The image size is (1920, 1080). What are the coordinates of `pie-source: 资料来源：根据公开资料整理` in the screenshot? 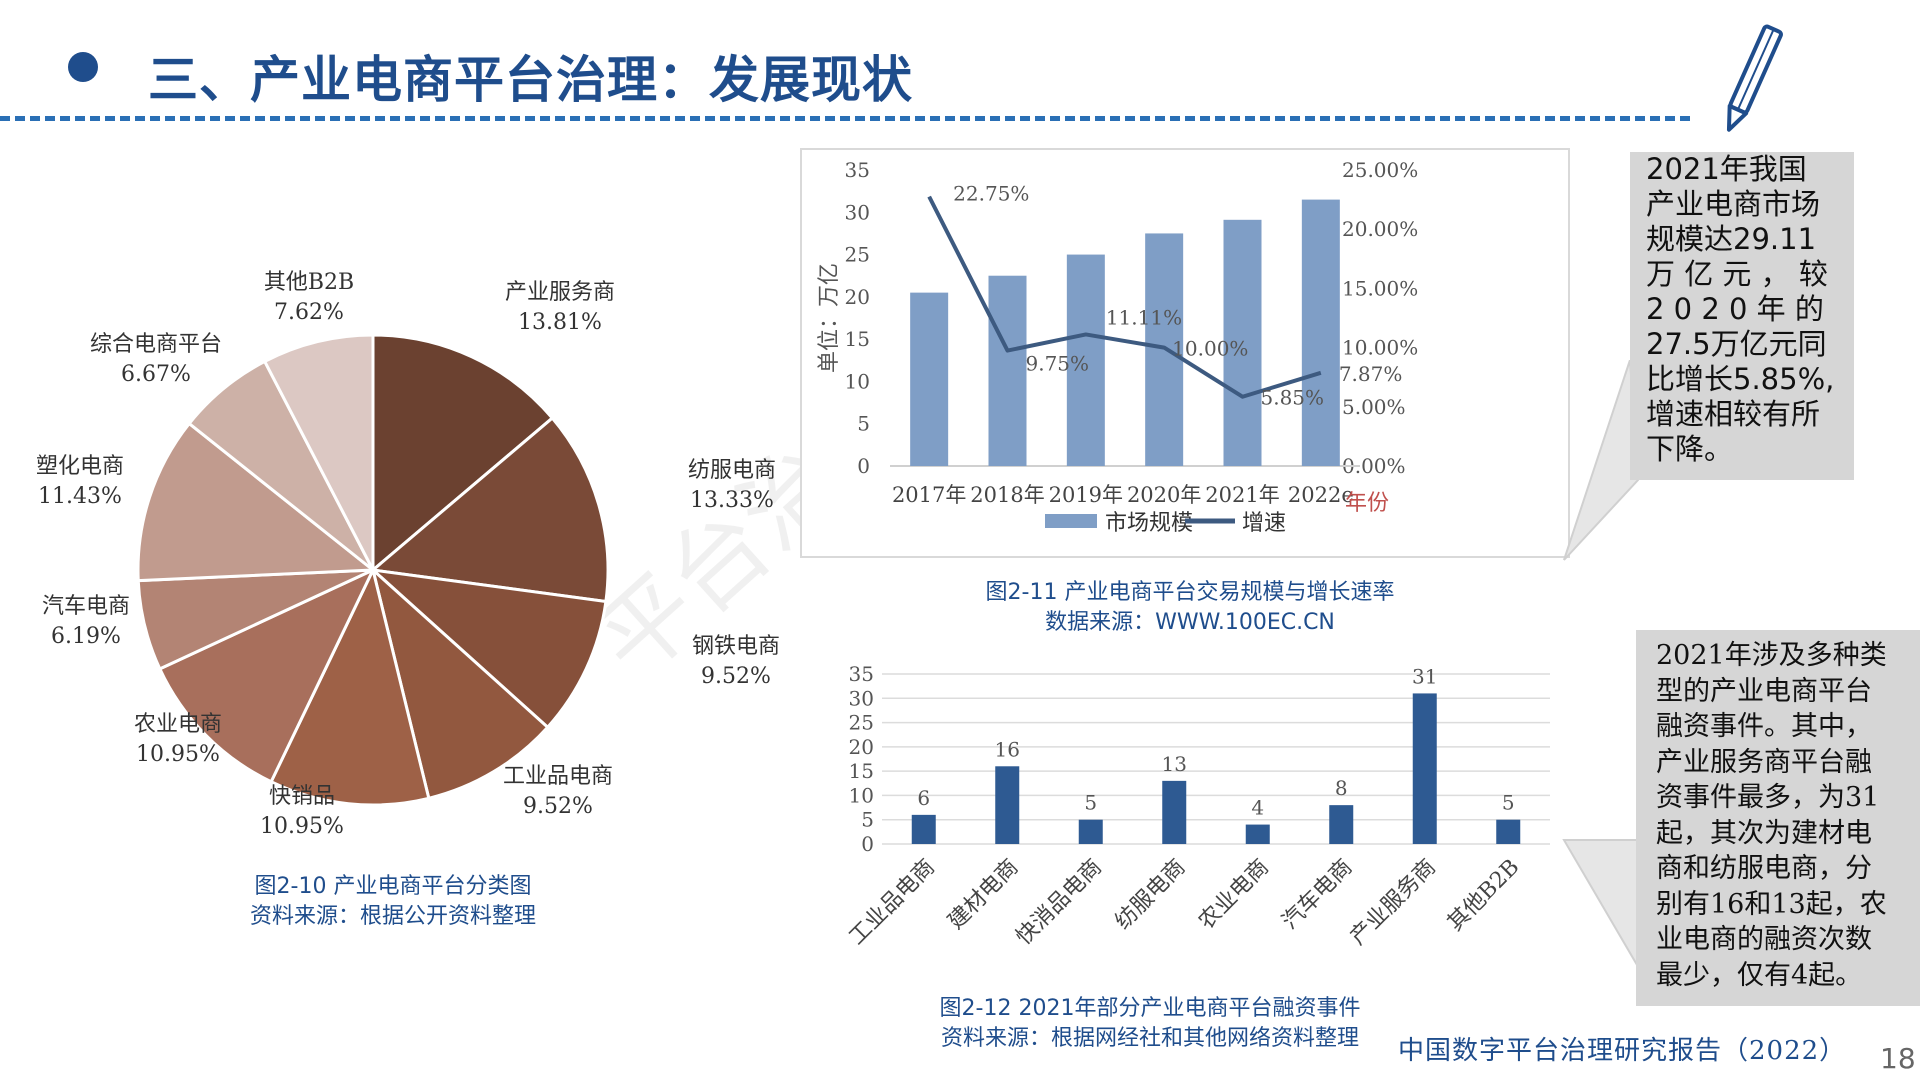 It's located at (392, 916).